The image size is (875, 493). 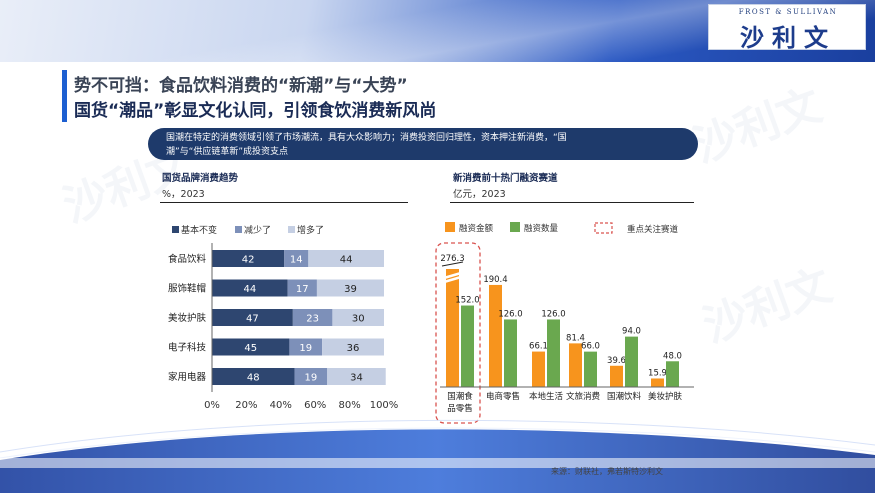 What do you see at coordinates (505, 178) in the screenshot?
I see `right-chart-title: 新消费前十热门融资赛道` at bounding box center [505, 178].